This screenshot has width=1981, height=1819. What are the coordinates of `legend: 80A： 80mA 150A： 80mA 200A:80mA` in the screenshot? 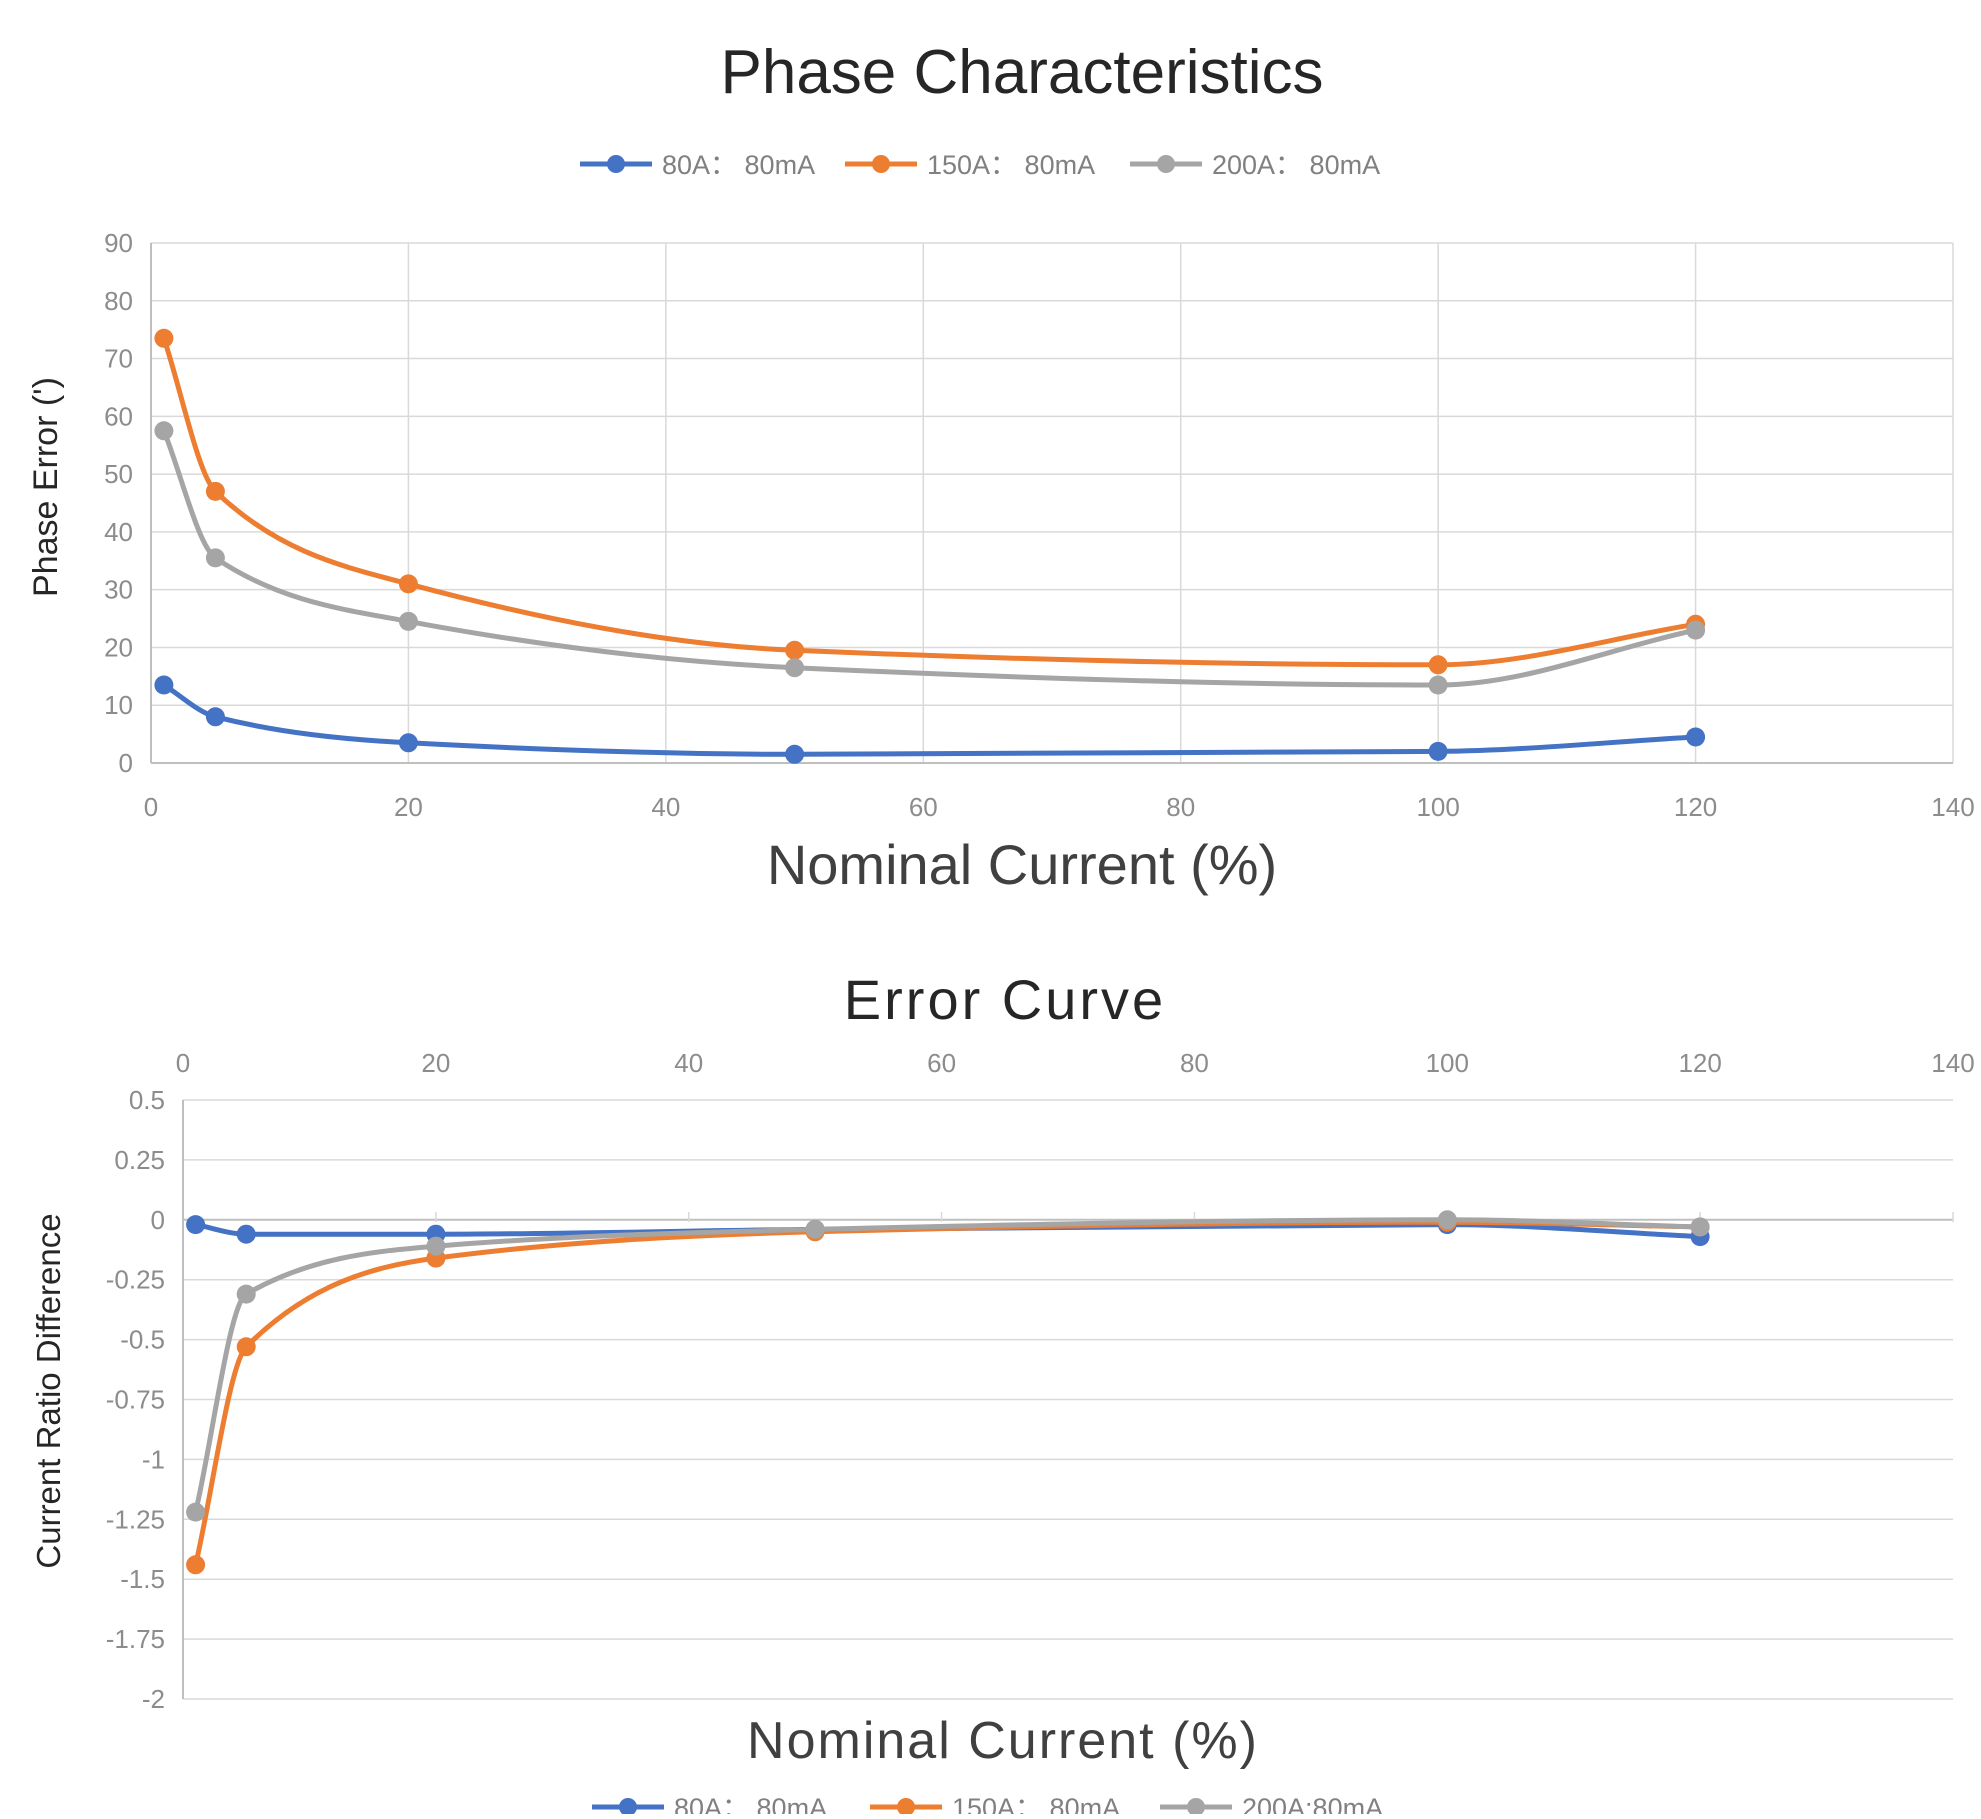 It's located at (987, 1806).